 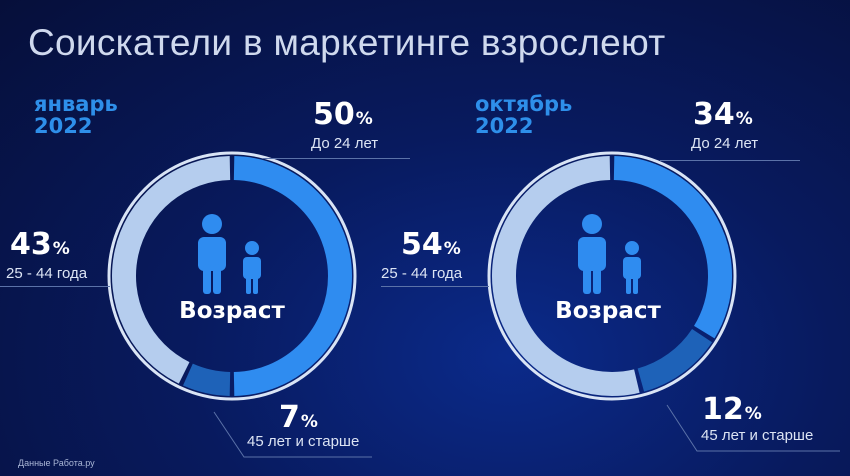 What do you see at coordinates (431, 244) in the screenshot?
I see `pct-middle-oct: 54%` at bounding box center [431, 244].